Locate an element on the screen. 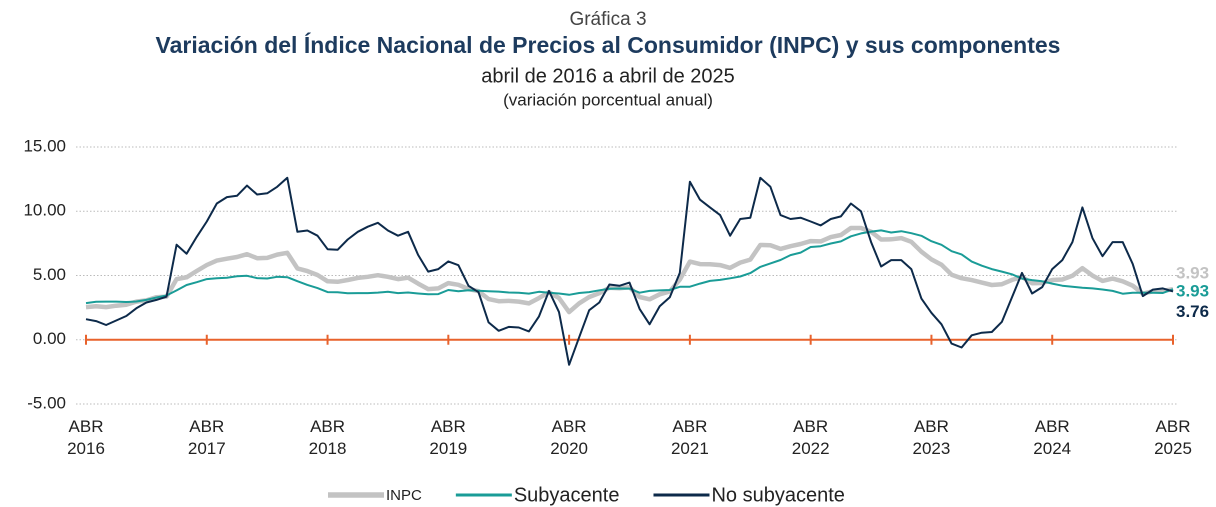 Image resolution: width=1216 pixels, height=507 pixels. x-tick-label: ABR 2025 is located at coordinates (1173, 437).